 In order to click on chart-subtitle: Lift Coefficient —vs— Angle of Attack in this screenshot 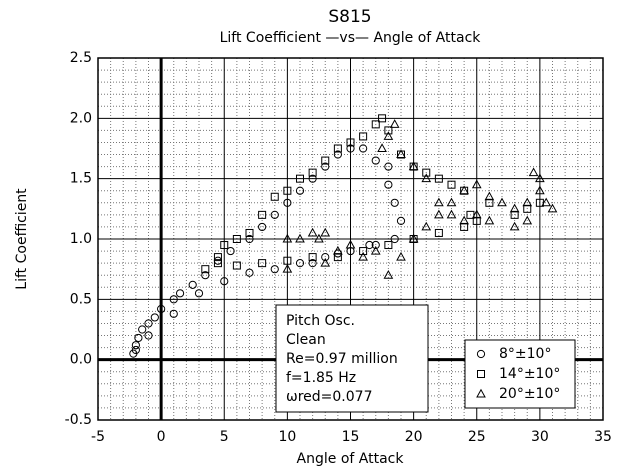, I will do `click(351, 38)`.